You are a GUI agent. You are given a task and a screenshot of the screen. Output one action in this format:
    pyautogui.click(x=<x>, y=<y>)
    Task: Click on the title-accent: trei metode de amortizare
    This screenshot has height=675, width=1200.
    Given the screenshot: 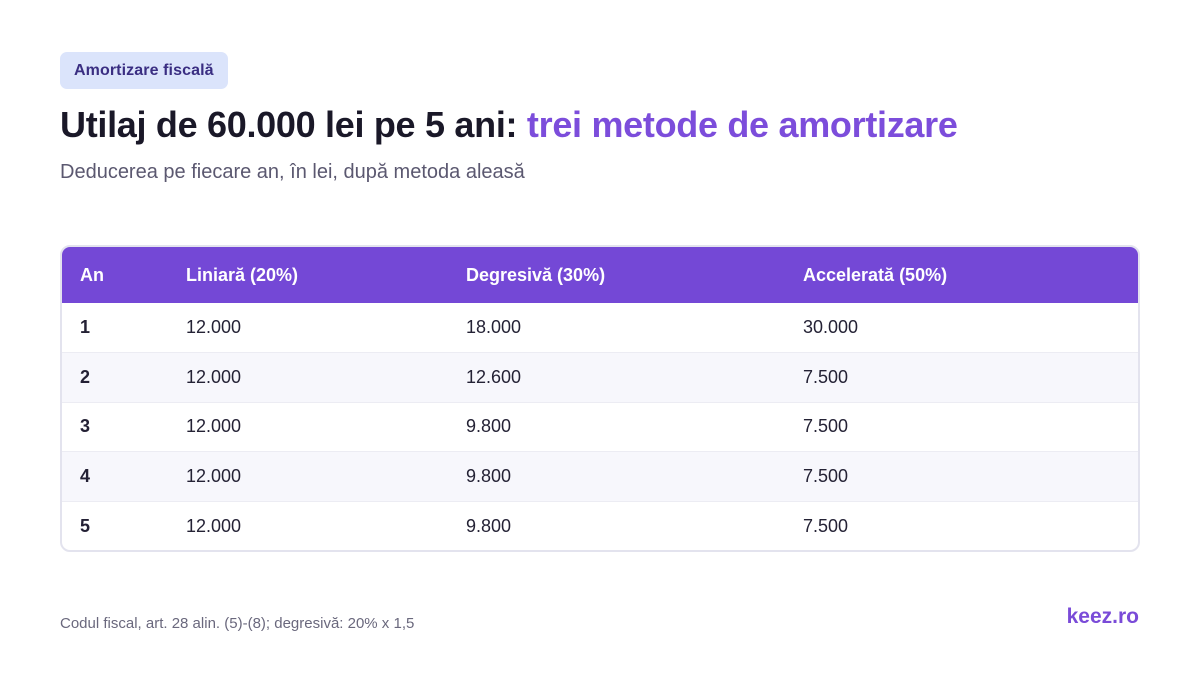 What is the action you would take?
    pyautogui.click(x=742, y=124)
    